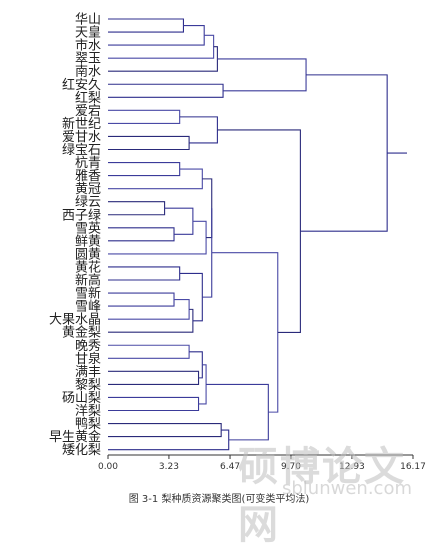 Image resolution: width=438 pixels, height=550 pixels. I want to click on leaf-label: 黄金梨, so click(81, 333).